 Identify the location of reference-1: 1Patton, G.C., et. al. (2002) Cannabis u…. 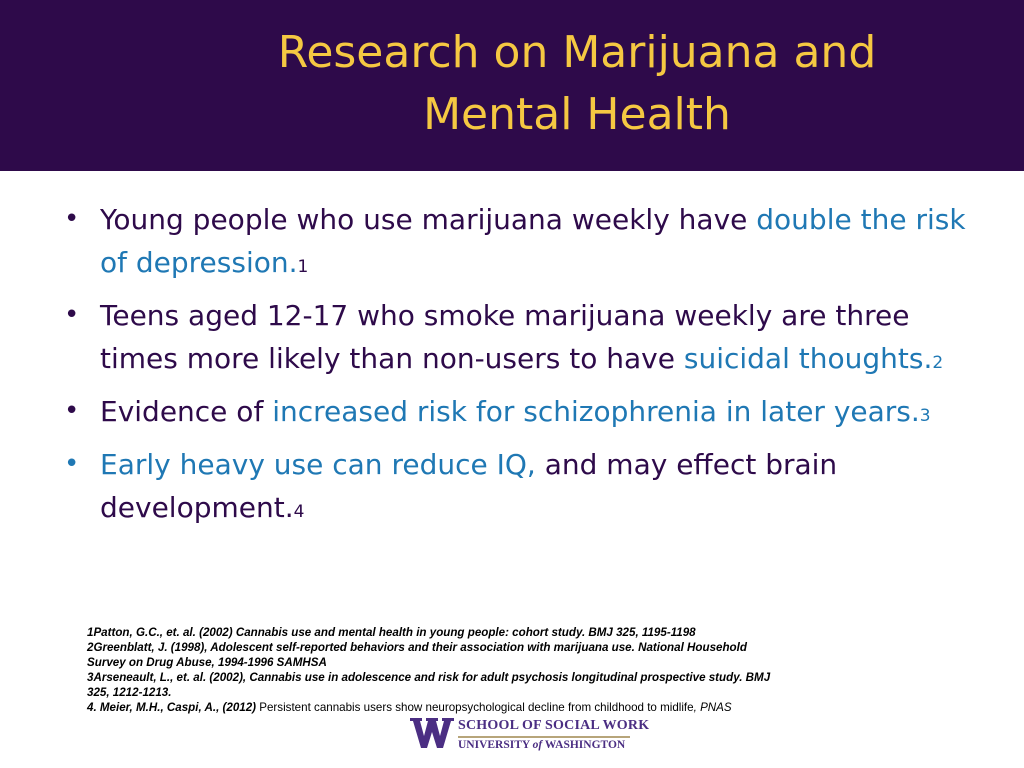
(391, 632).